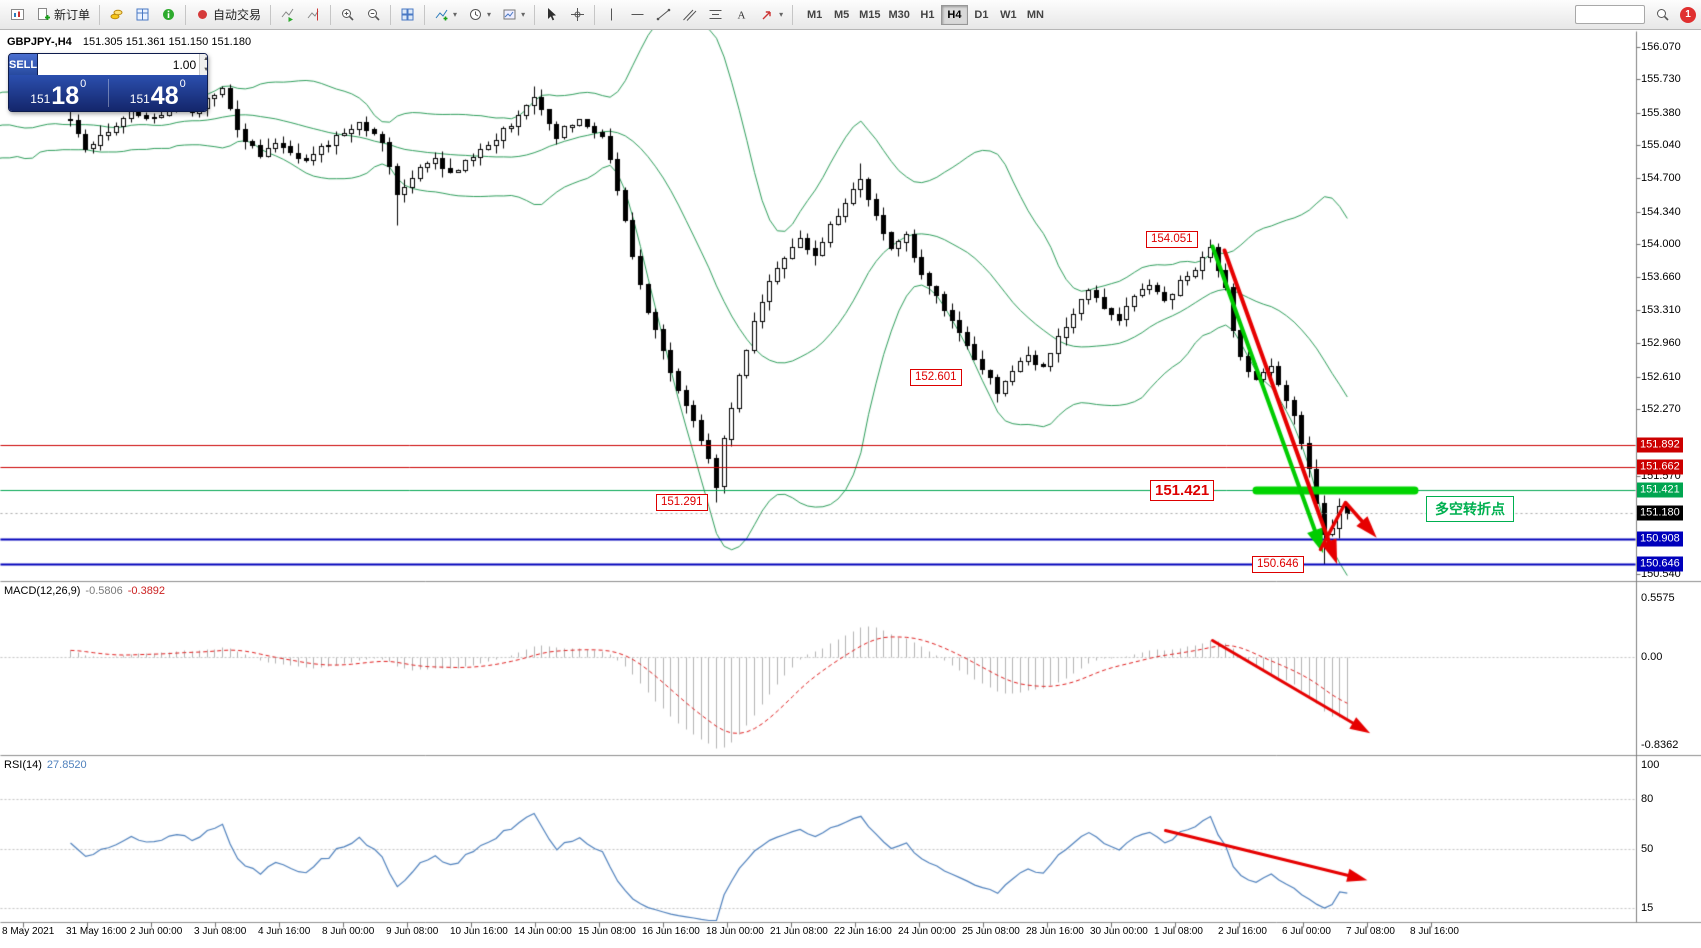  Describe the element at coordinates (1610, 14) in the screenshot. I see `search-input` at that location.